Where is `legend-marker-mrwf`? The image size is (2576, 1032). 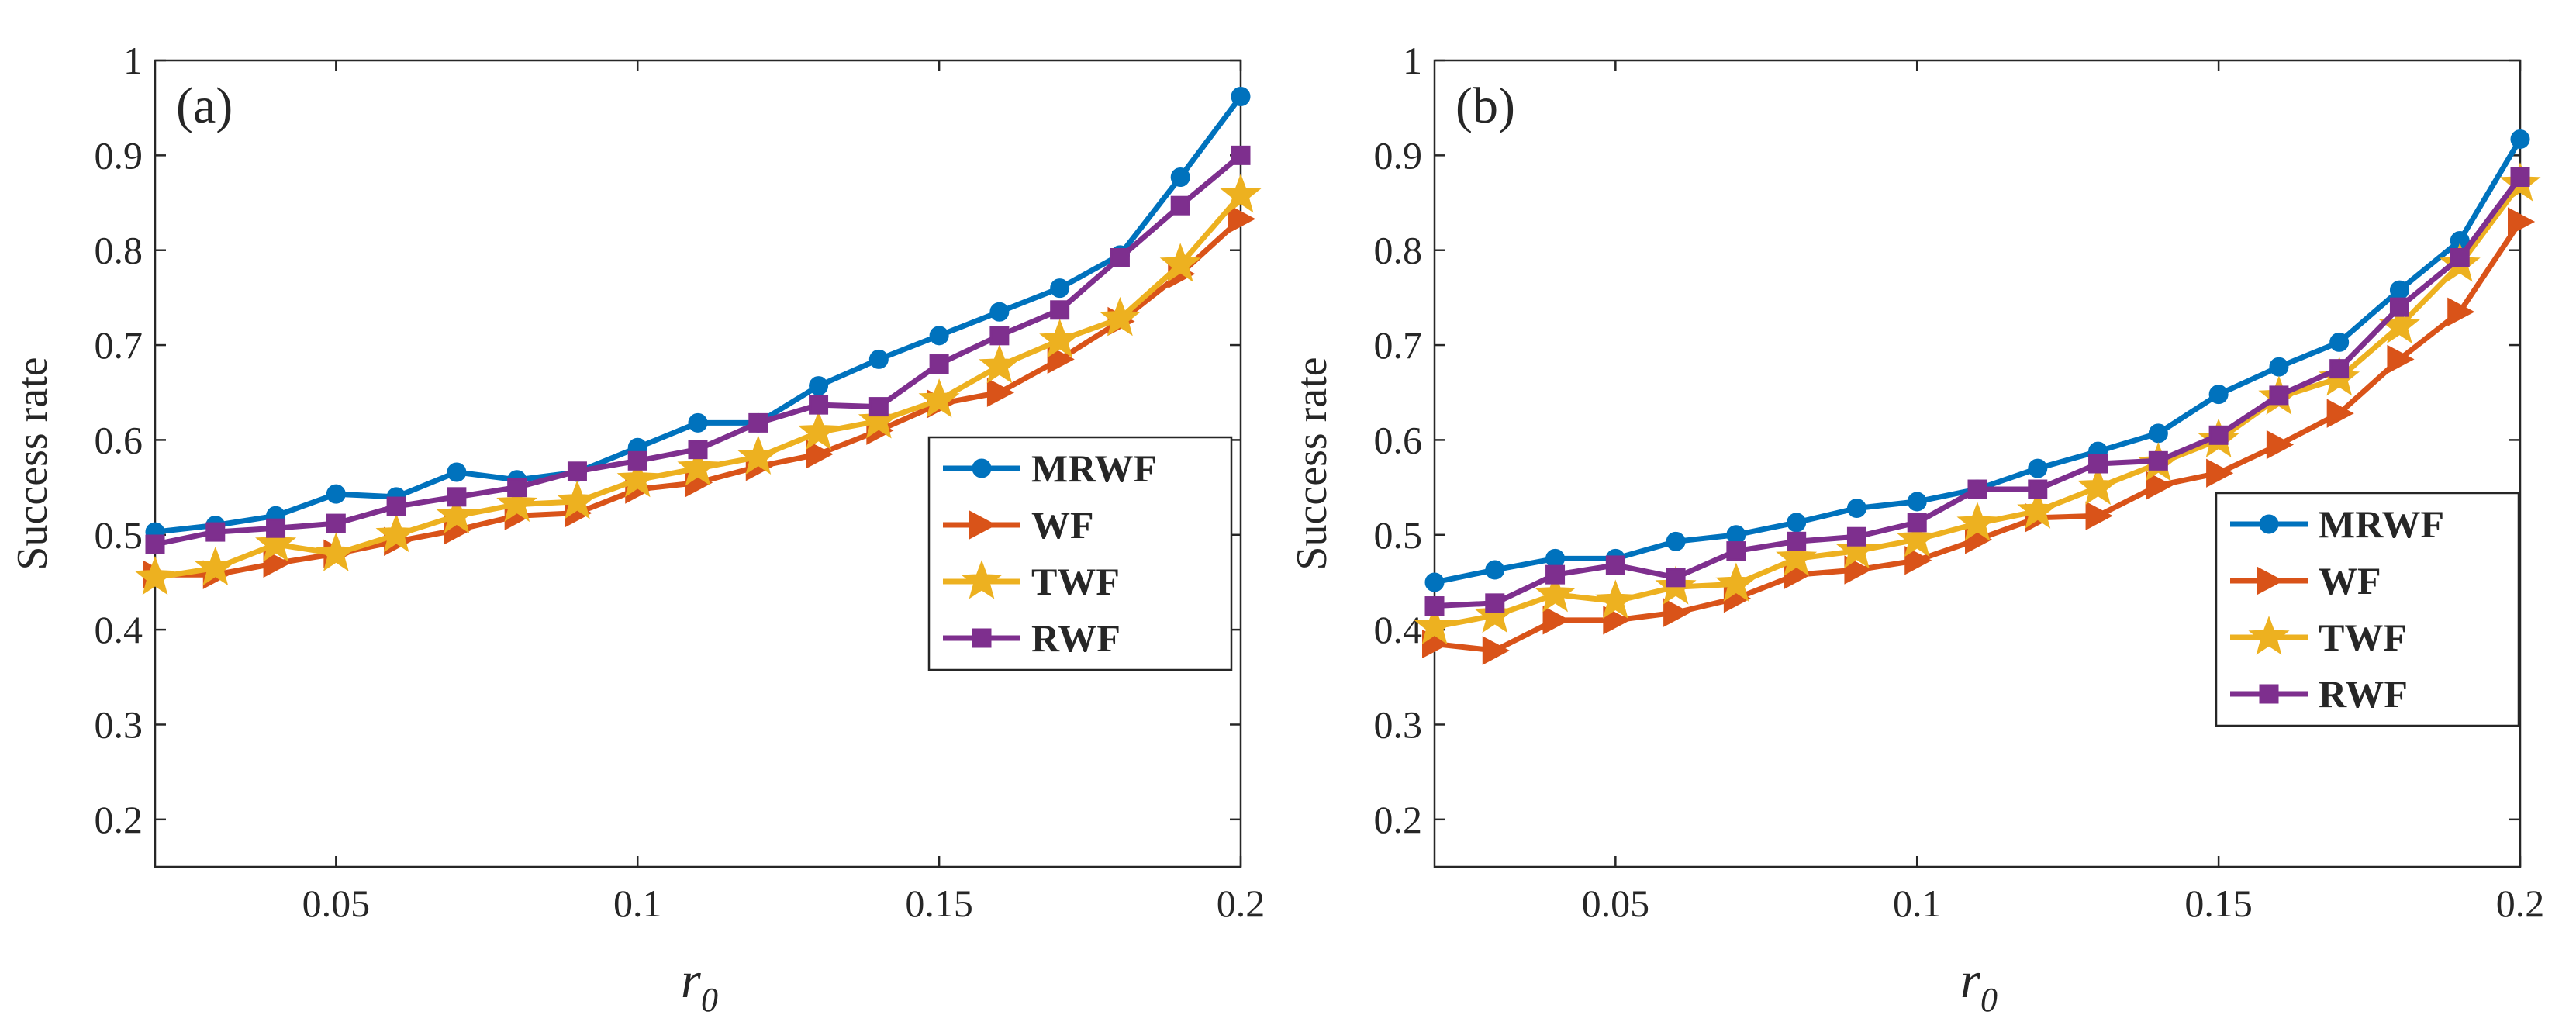
legend-marker-mrwf is located at coordinates (2269, 524).